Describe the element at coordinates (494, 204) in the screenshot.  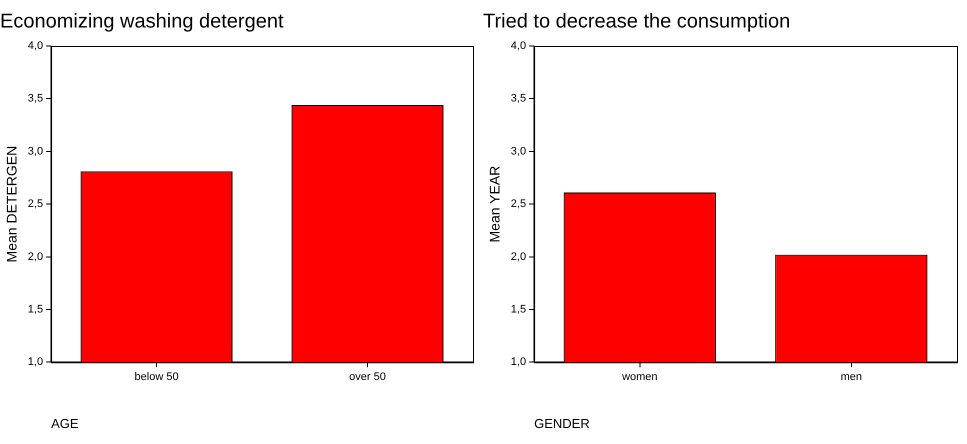
I see `y-axis-title: Mean YEAR` at that location.